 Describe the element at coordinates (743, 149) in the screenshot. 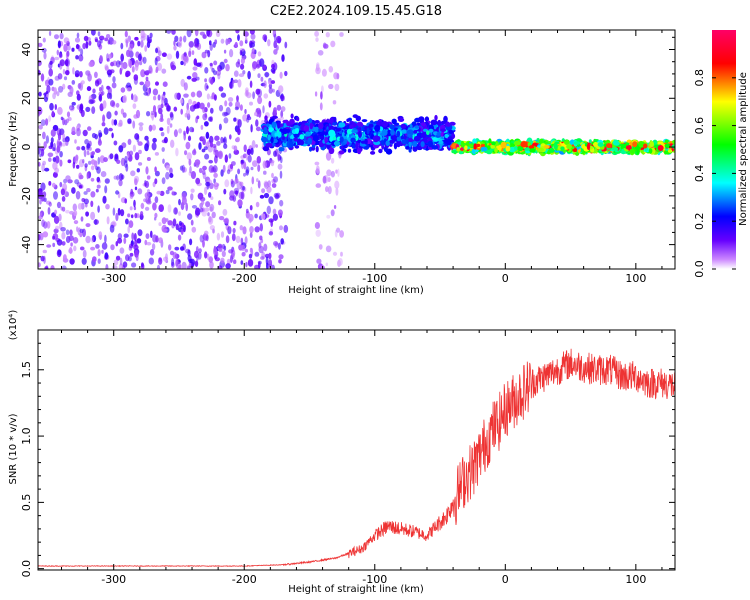

I see `colorbar-label: Normalized spectral amplitude` at that location.